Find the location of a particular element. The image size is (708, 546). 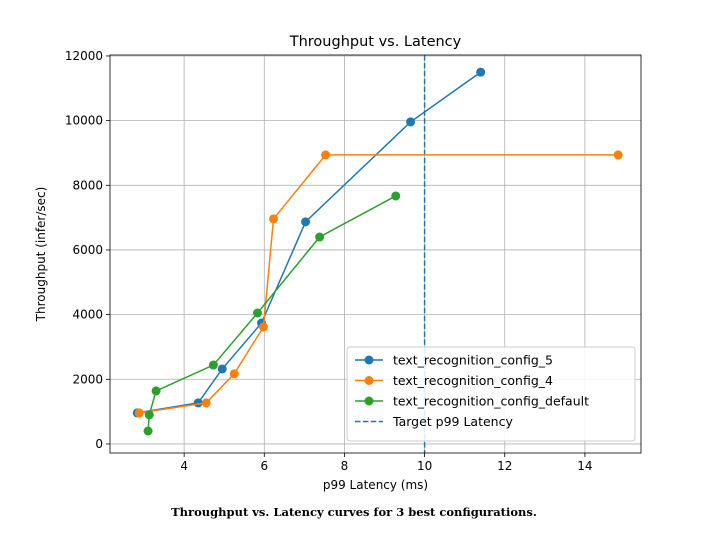

x-tick-label: 8 is located at coordinates (345, 466).